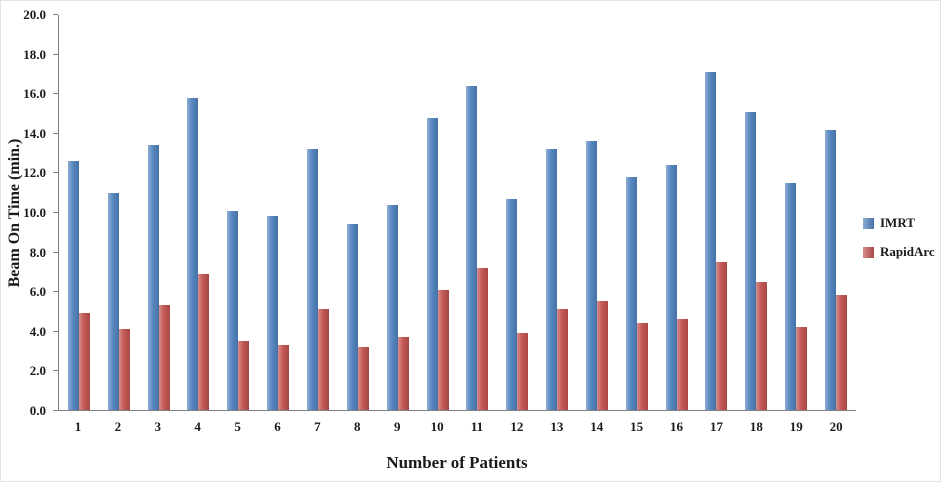 This screenshot has height=482, width=941. What do you see at coordinates (34, 133) in the screenshot?
I see `y-tick-label: 14.0` at bounding box center [34, 133].